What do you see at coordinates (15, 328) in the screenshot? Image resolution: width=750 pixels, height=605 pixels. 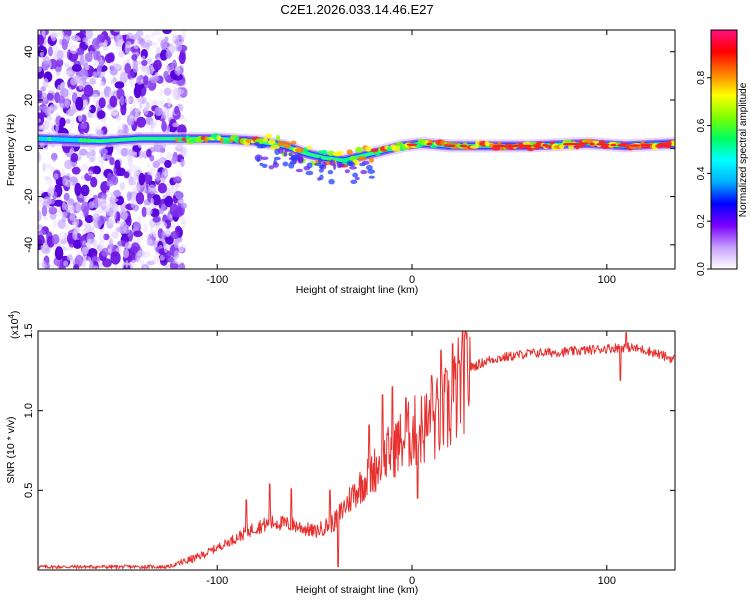 I see `snr-multiplier-base: (x10` at bounding box center [15, 328].